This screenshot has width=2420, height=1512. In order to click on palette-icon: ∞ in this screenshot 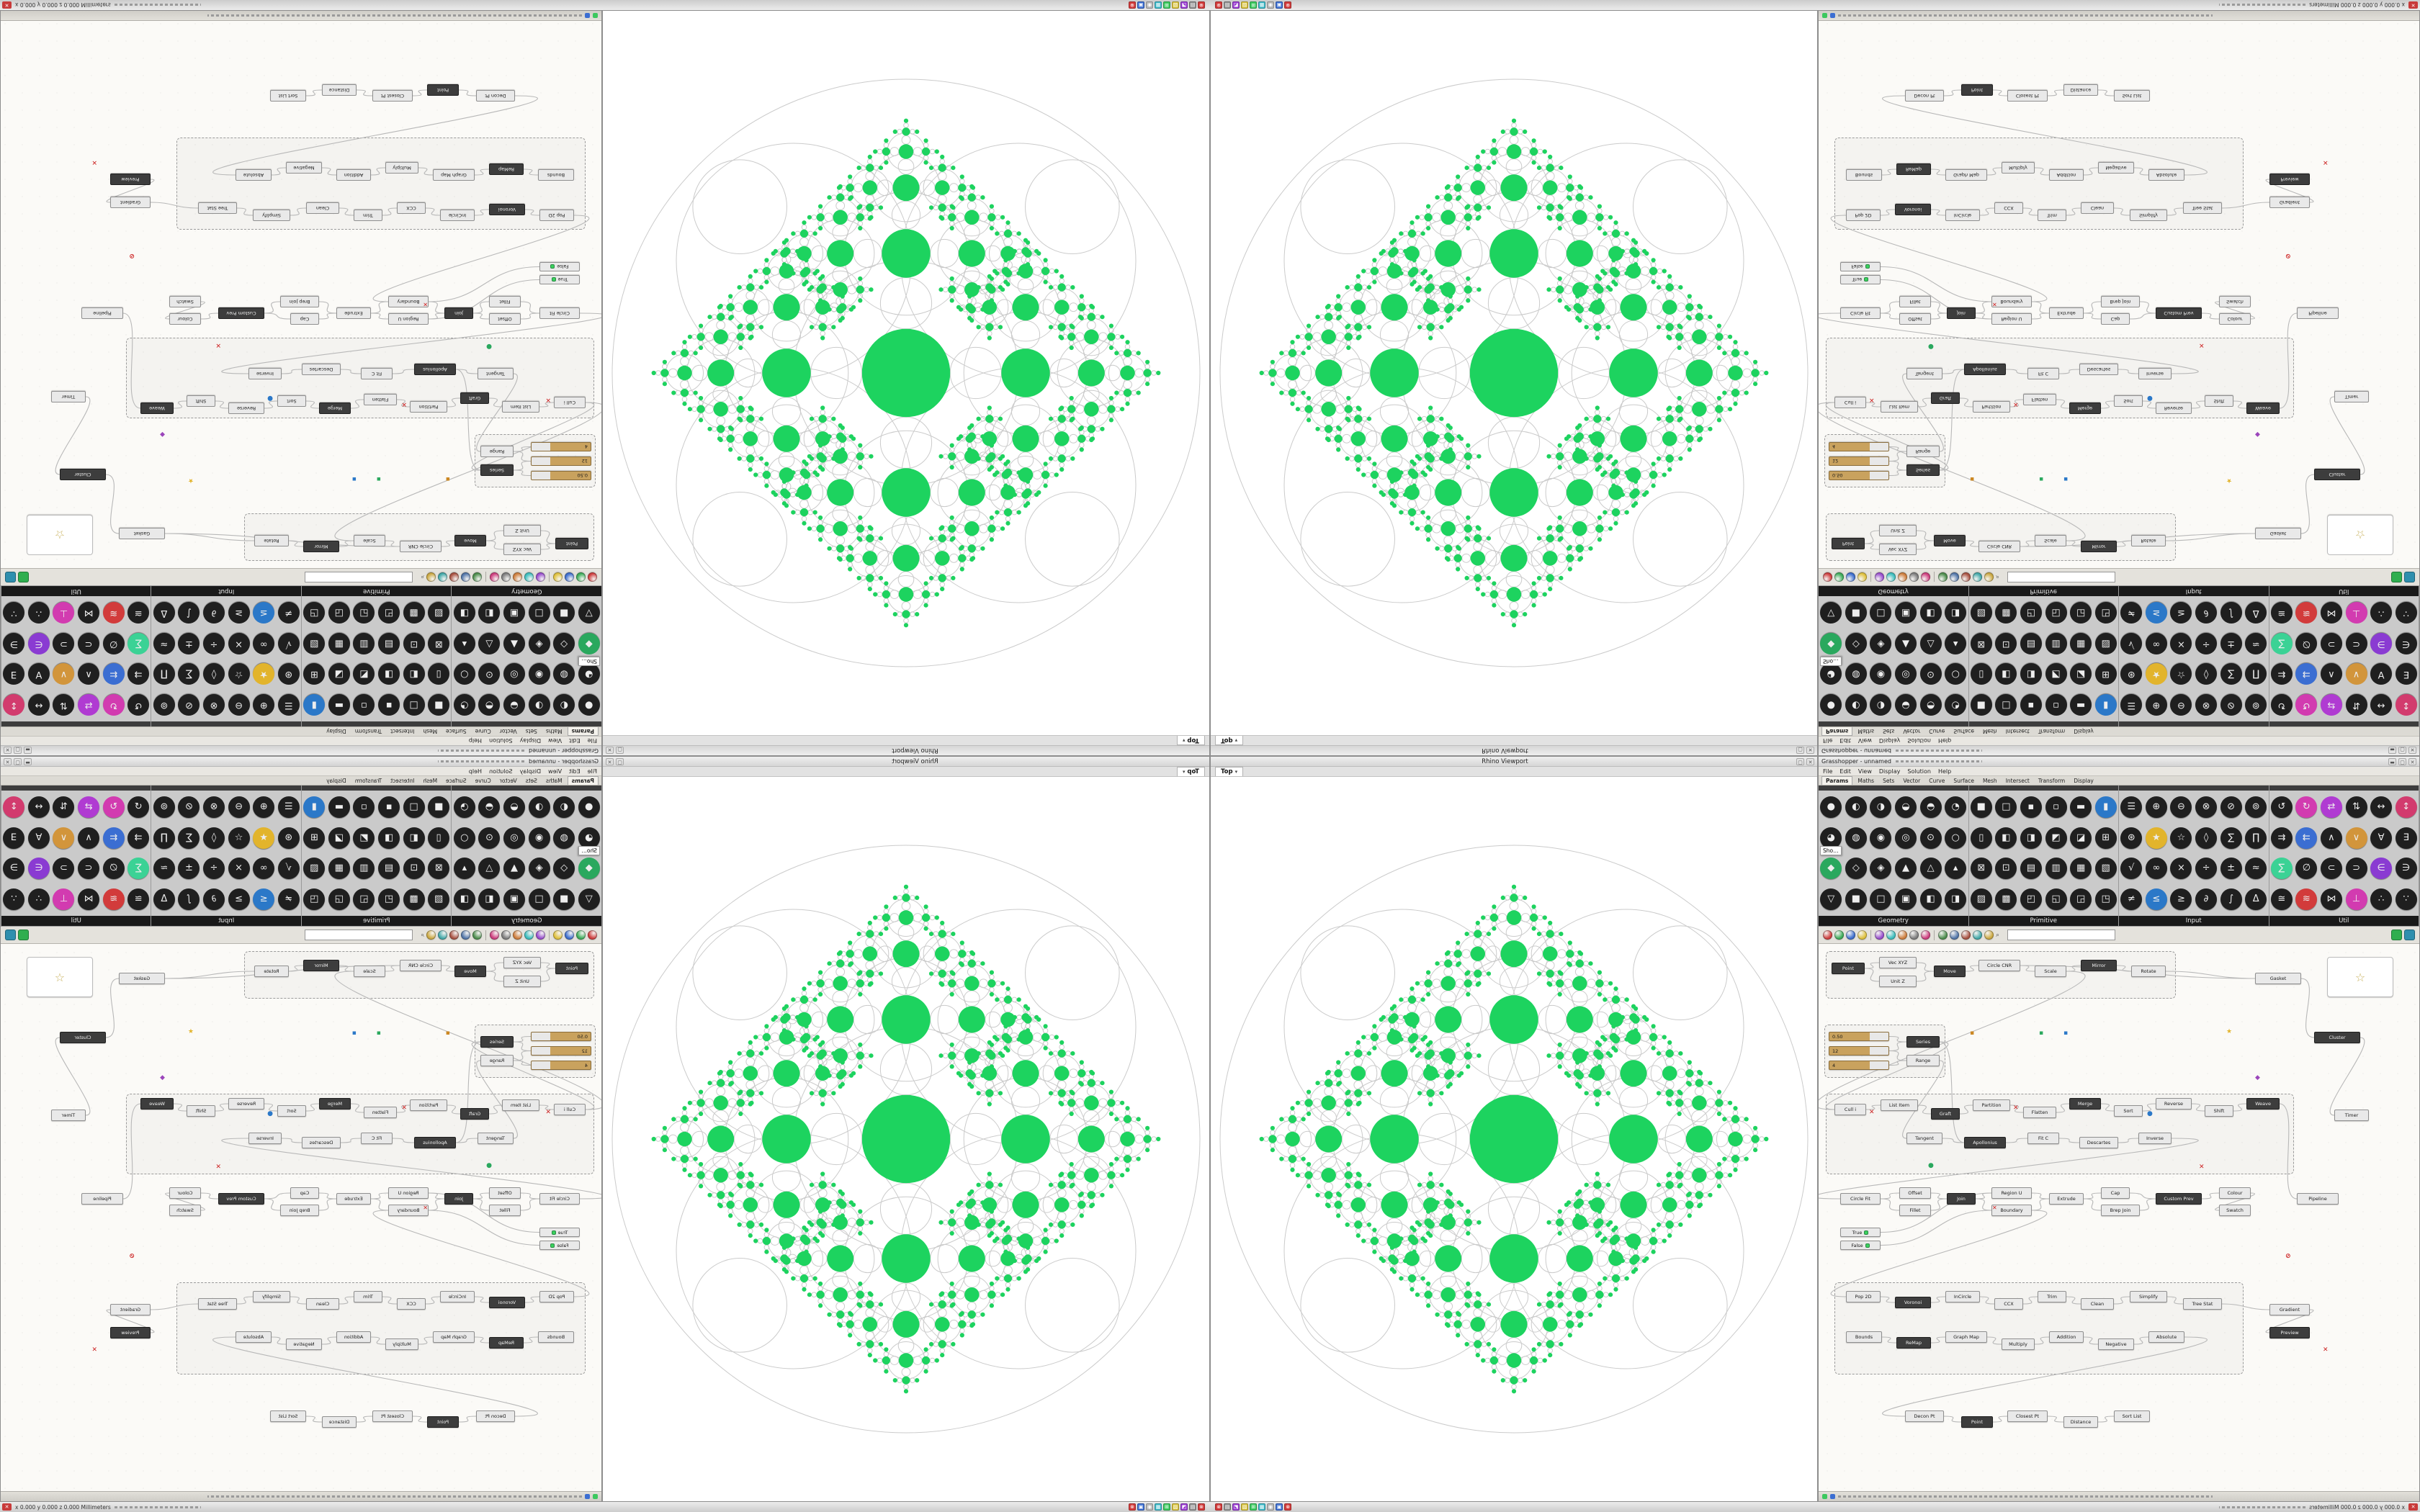, I will do `click(2156, 643)`.